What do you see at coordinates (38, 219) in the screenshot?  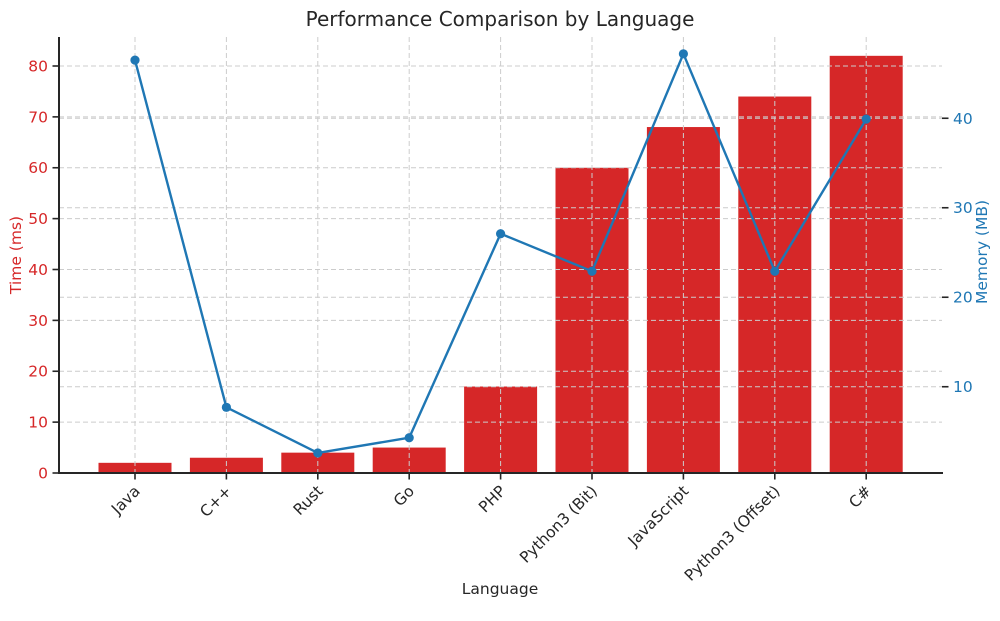 I see `left-tick-label: 50` at bounding box center [38, 219].